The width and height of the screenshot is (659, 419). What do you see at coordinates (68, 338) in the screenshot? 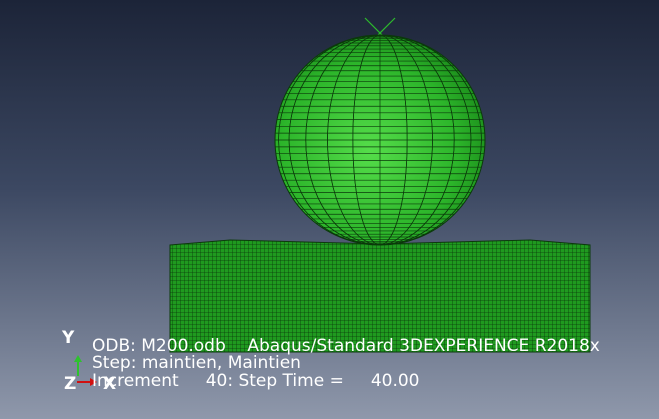
I see `axis-y-label: Y` at bounding box center [68, 338].